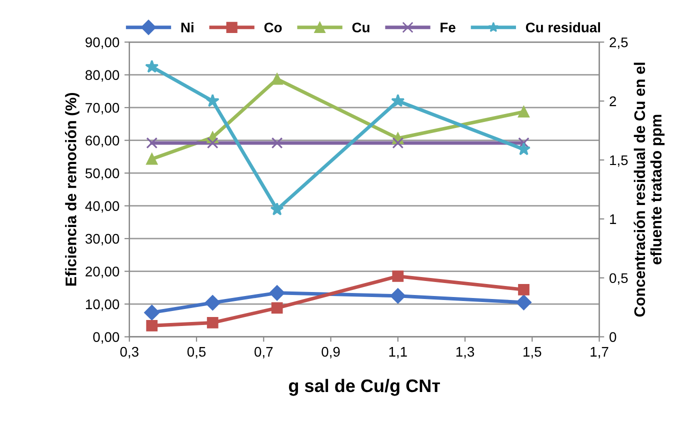  I want to click on y-tick-label: 80,00, so click(103, 76).